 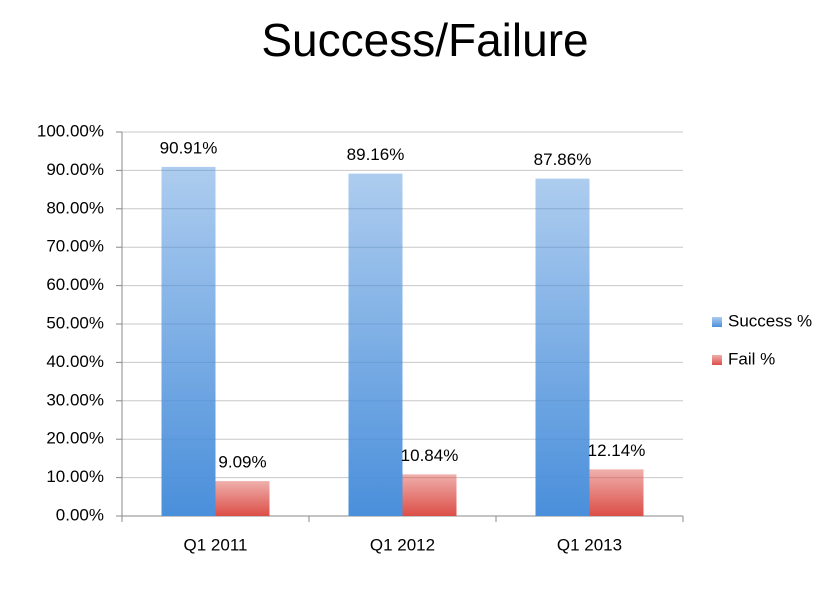 What do you see at coordinates (430, 455) in the screenshot?
I see `value-label: 10.84%` at bounding box center [430, 455].